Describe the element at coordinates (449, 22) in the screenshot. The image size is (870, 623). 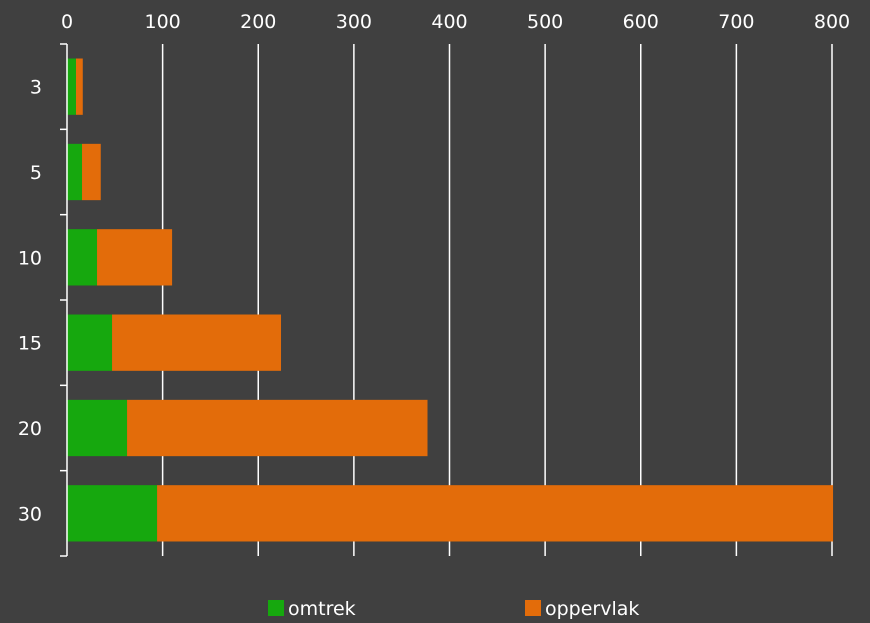
I see `x-tick-label: 400` at that location.